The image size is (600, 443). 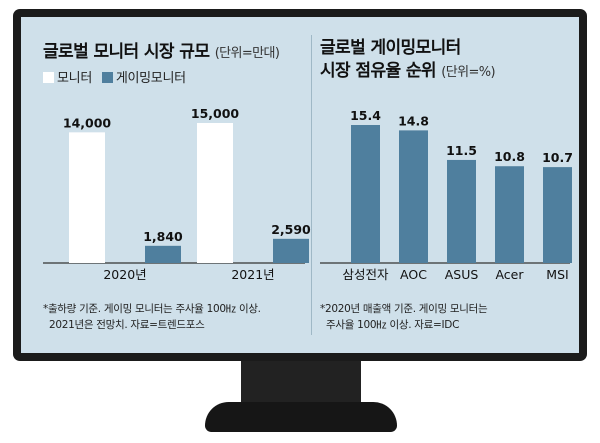 I want to click on left-chart-title: 글로벌 모니터 시장 규모 (단위=만대), so click(x=161, y=49).